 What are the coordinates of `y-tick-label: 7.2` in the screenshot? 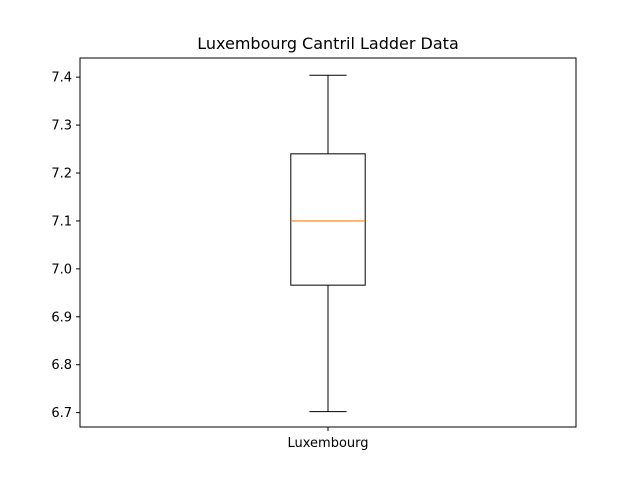 It's located at (61, 174).